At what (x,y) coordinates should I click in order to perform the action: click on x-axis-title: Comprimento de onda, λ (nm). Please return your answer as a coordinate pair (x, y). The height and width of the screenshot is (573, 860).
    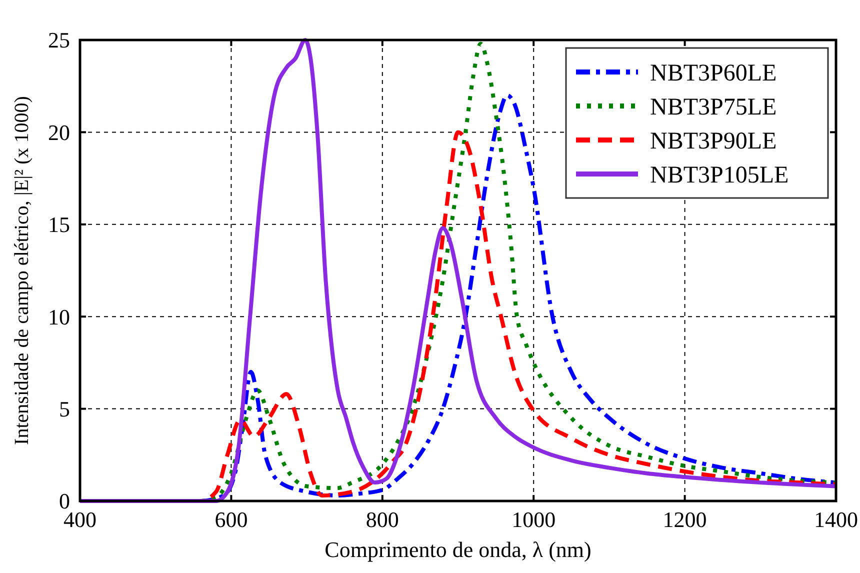
    Looking at the image, I should click on (458, 549).